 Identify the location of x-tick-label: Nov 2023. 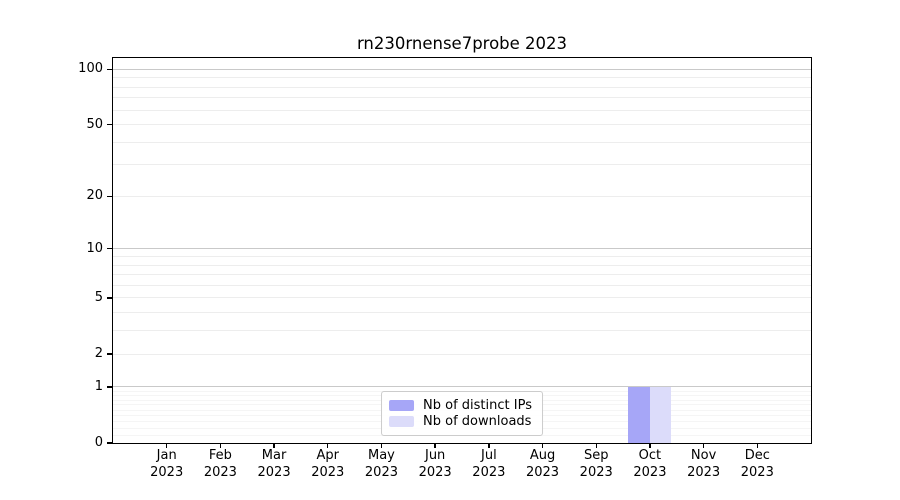
(704, 464).